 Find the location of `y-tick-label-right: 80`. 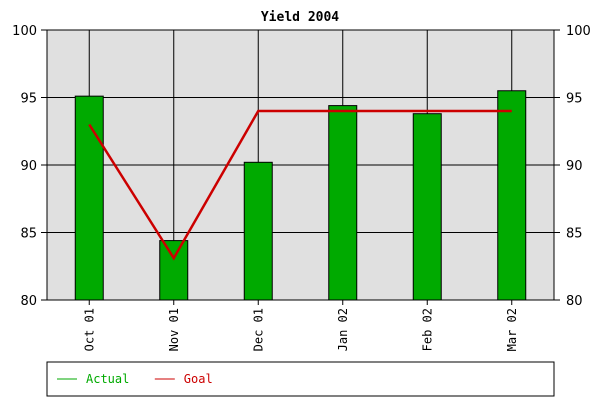

y-tick-label-right: 80 is located at coordinates (574, 301).